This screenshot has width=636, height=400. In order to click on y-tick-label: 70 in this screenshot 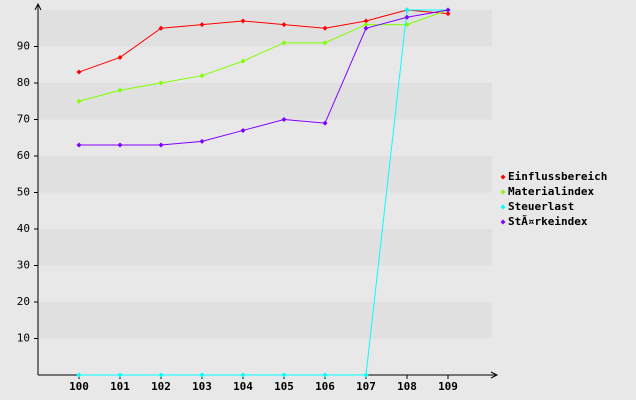, I will do `click(23, 119)`.